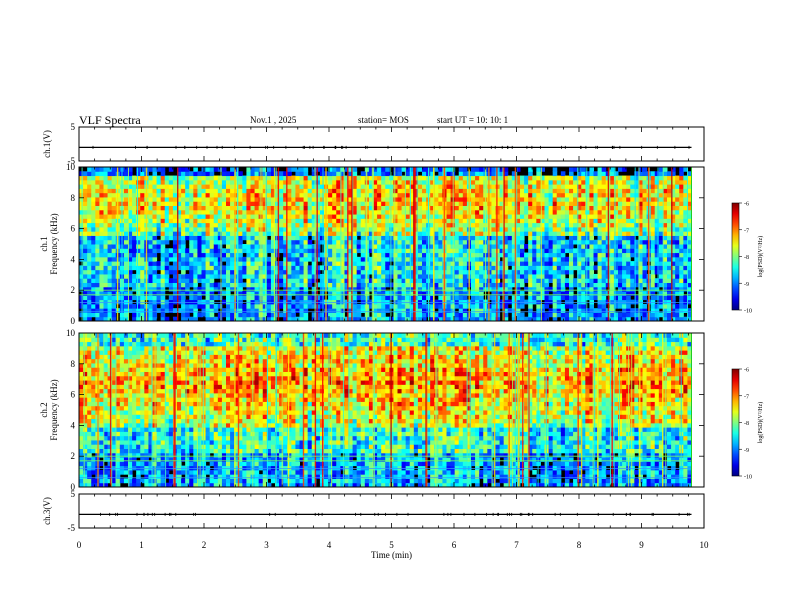 This screenshot has width=792, height=612. What do you see at coordinates (44, 243) in the screenshot?
I see `ch1-spectrogram-channel-label: ch.1` at bounding box center [44, 243].